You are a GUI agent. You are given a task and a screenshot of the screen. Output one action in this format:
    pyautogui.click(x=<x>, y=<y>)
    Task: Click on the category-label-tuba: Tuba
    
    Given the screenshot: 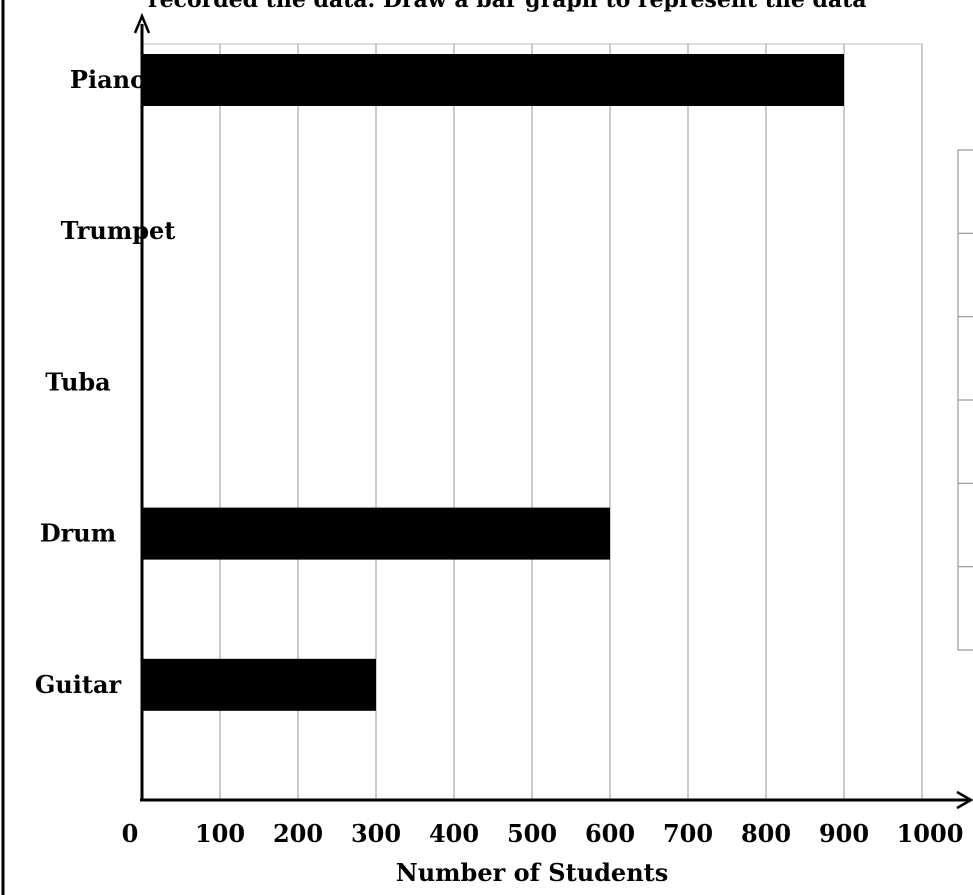 What is the action you would take?
    pyautogui.click(x=77, y=381)
    